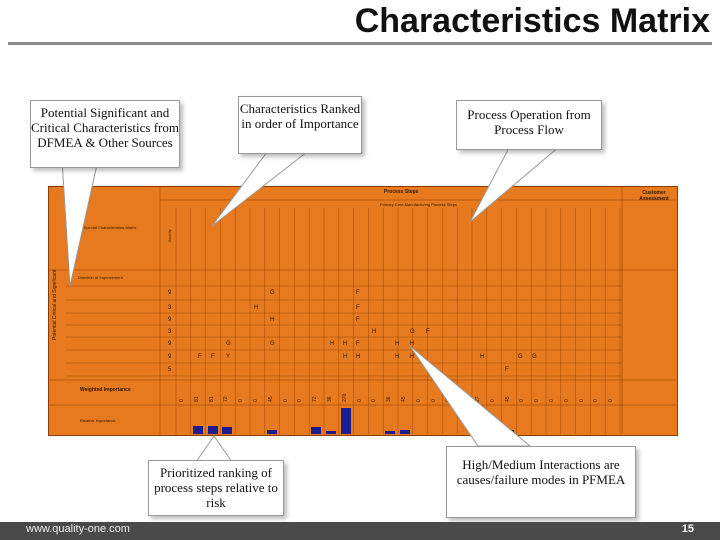 This screenshot has width=720, height=540. I want to click on customer-assessment-label: Customer Assessment, so click(654, 196).